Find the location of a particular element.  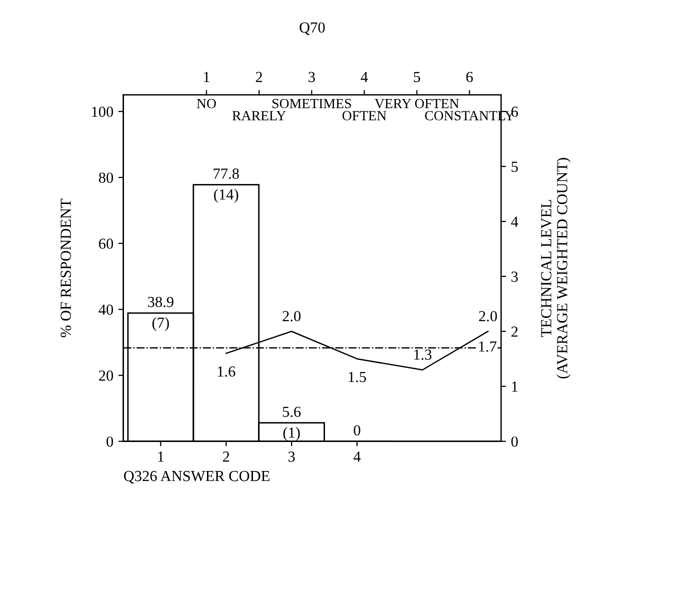

y-tick-label: 100 is located at coordinates (103, 111).